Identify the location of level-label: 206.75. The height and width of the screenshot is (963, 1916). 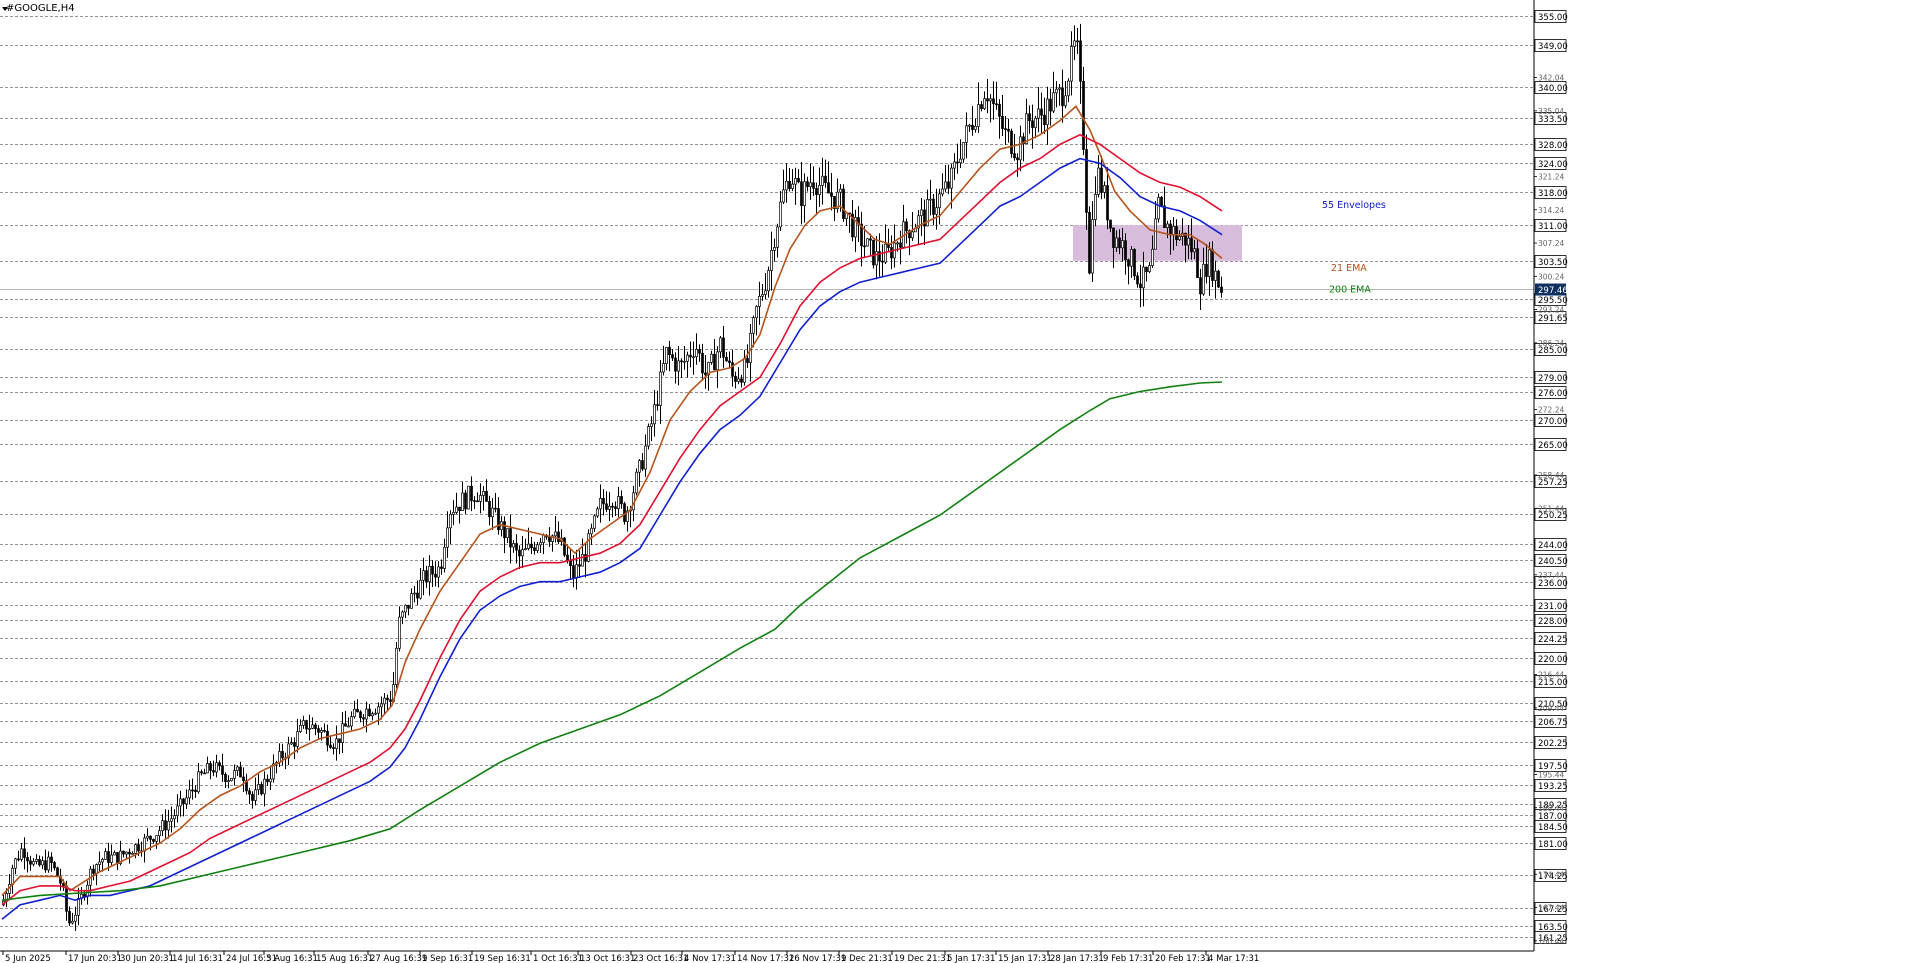
(1553, 723).